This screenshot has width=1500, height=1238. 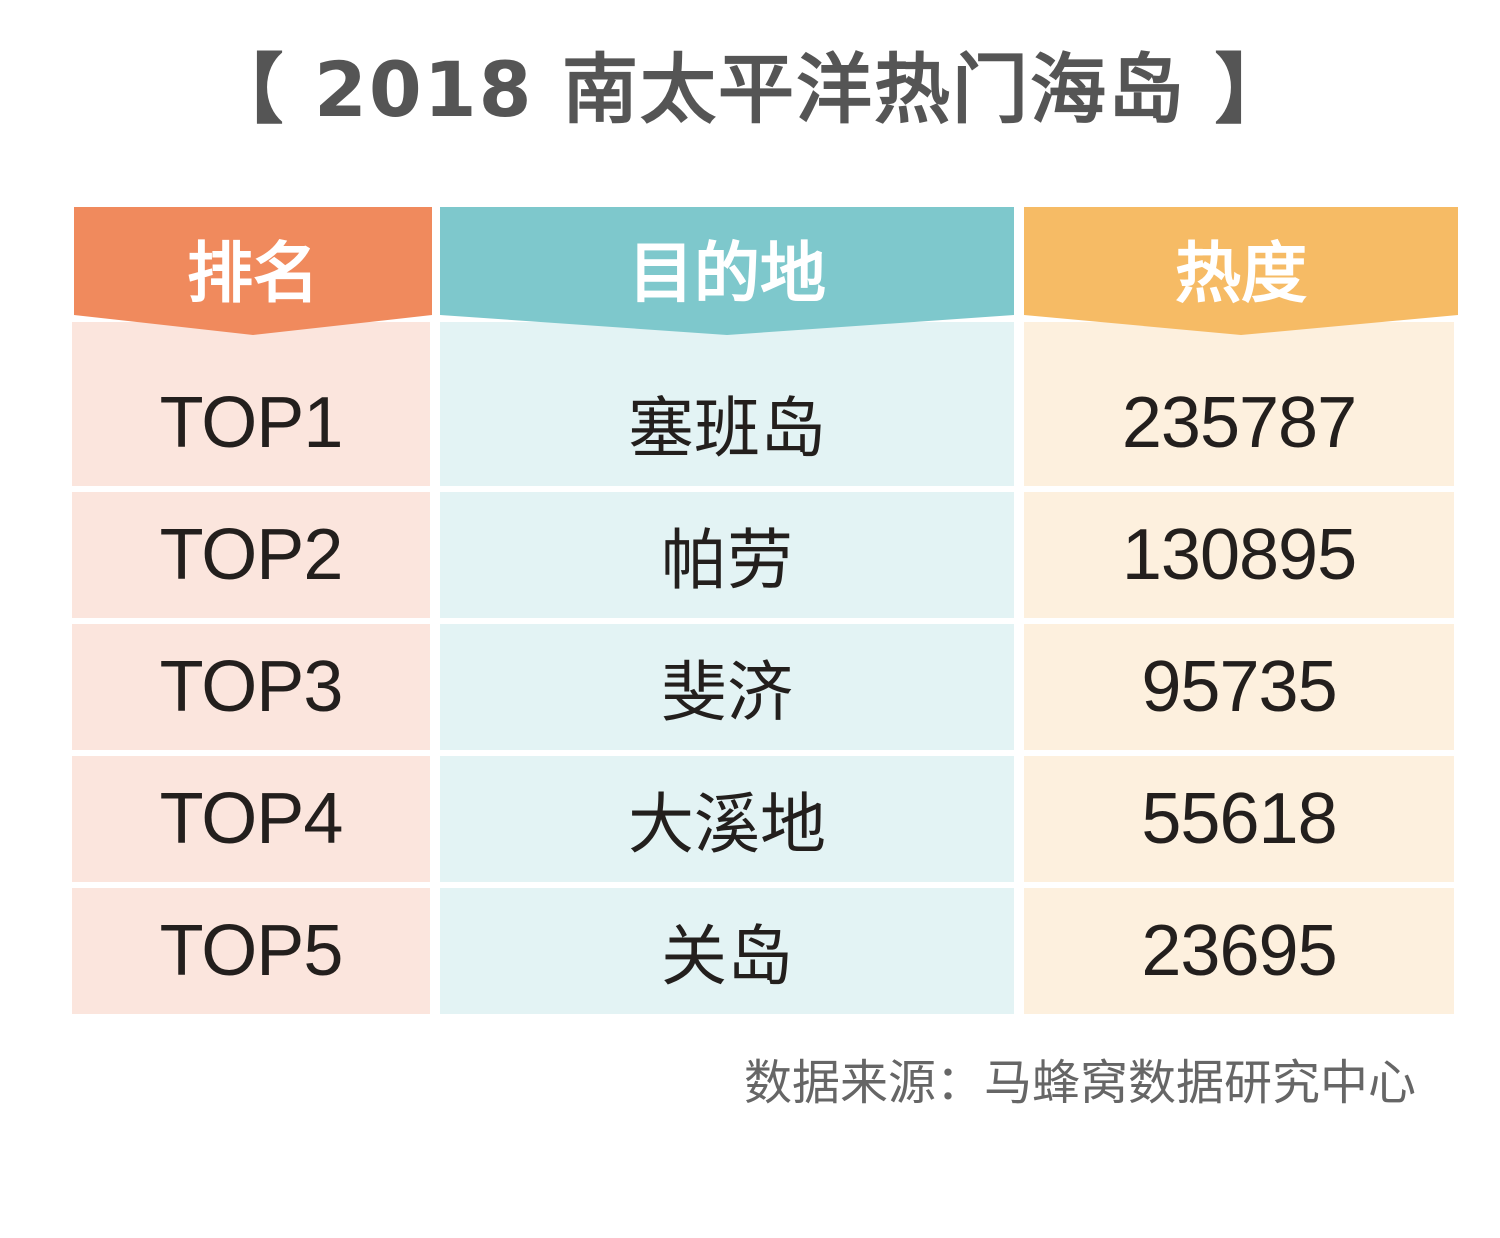 I want to click on cell-heat: 95735, so click(x=1239, y=687).